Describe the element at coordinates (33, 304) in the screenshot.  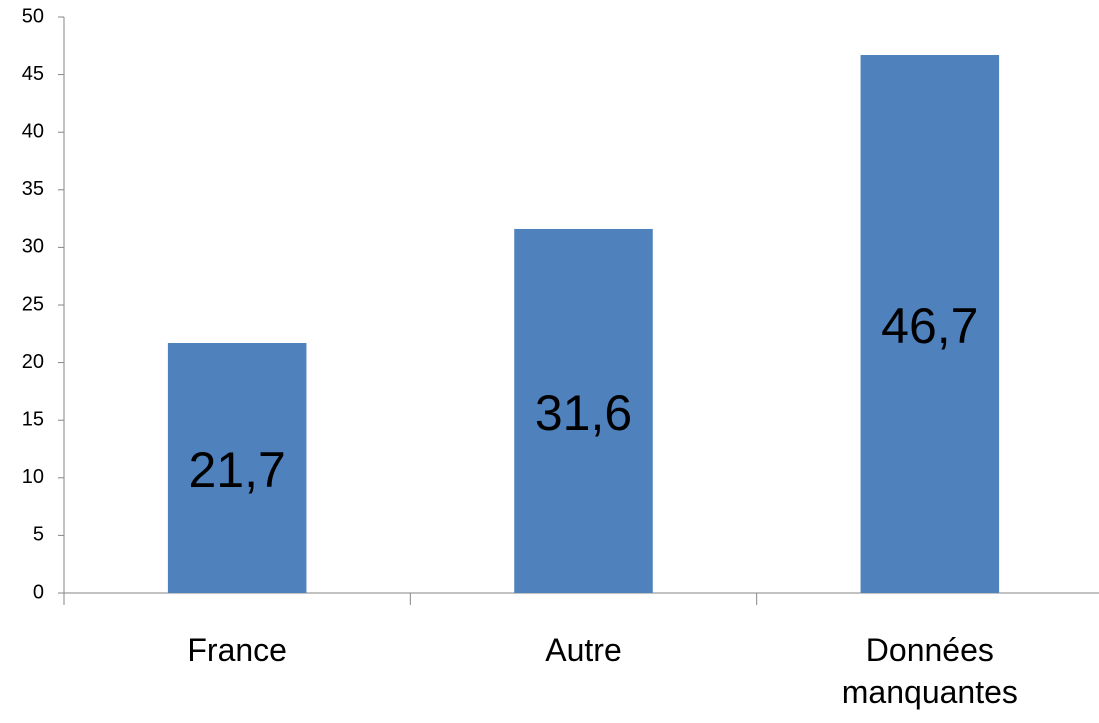
I see `y-tick-label: 25` at that location.